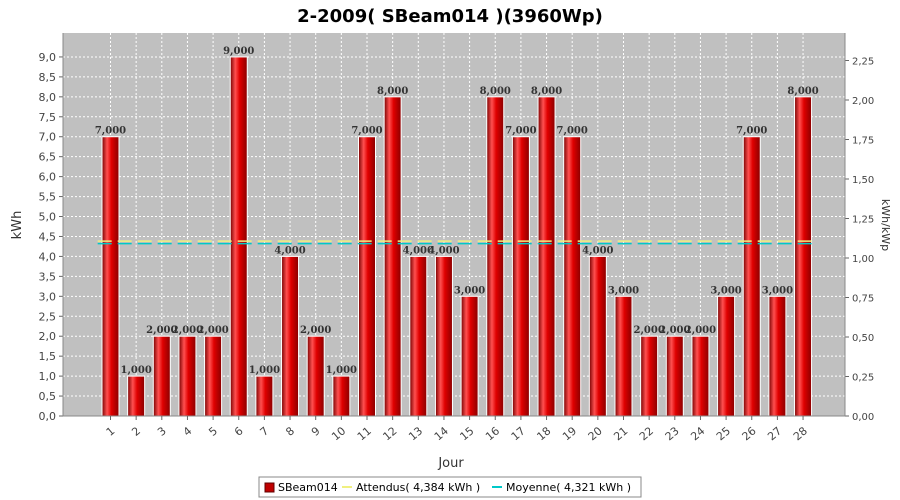 Image resolution: width=900 pixels, height=500 pixels. Describe the element at coordinates (162, 431) in the screenshot. I see `x-tick-label: 3` at that location.